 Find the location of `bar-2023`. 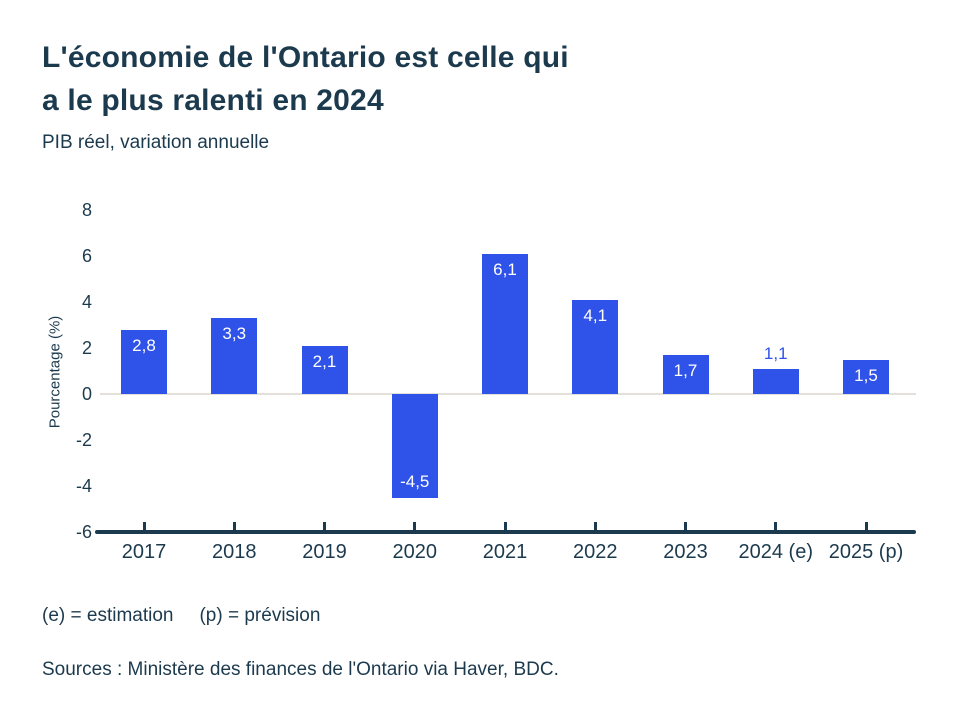

bar-2023 is located at coordinates (685, 374).